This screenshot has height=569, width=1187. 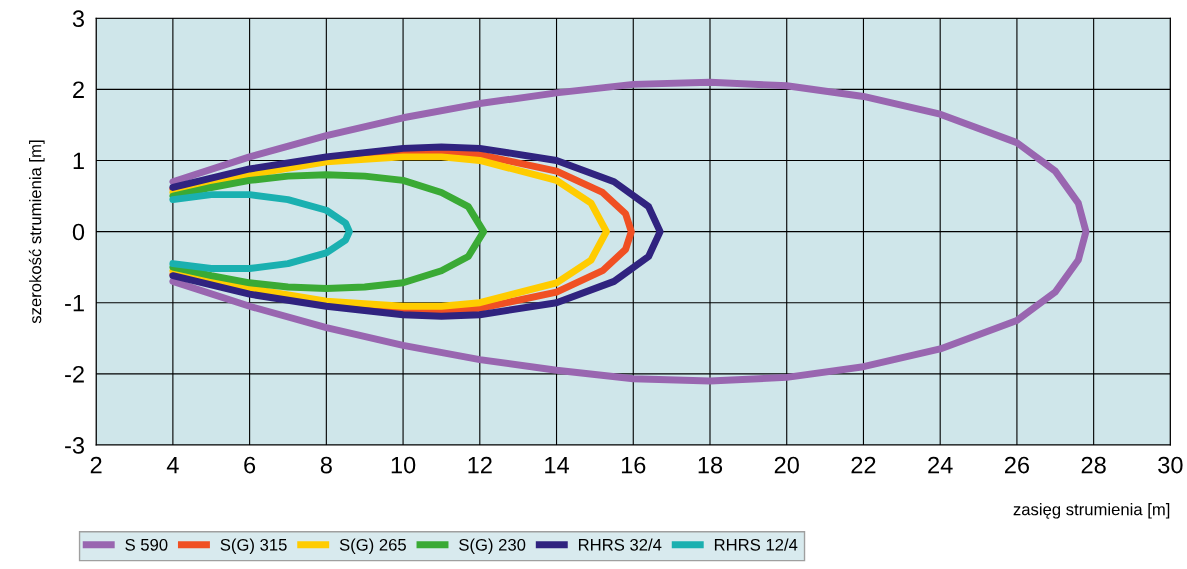 I want to click on legend-label: S 590, so click(x=146, y=544).